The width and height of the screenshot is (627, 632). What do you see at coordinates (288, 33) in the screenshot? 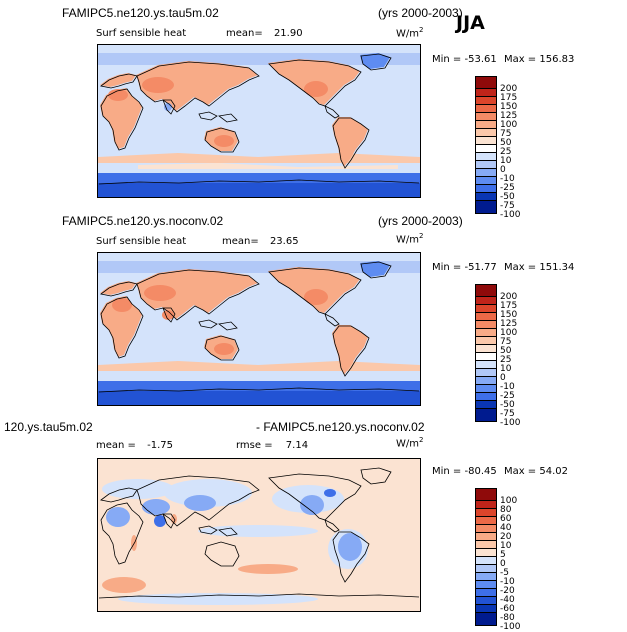
I see `panel1-mean-value: 21.90` at bounding box center [288, 33].